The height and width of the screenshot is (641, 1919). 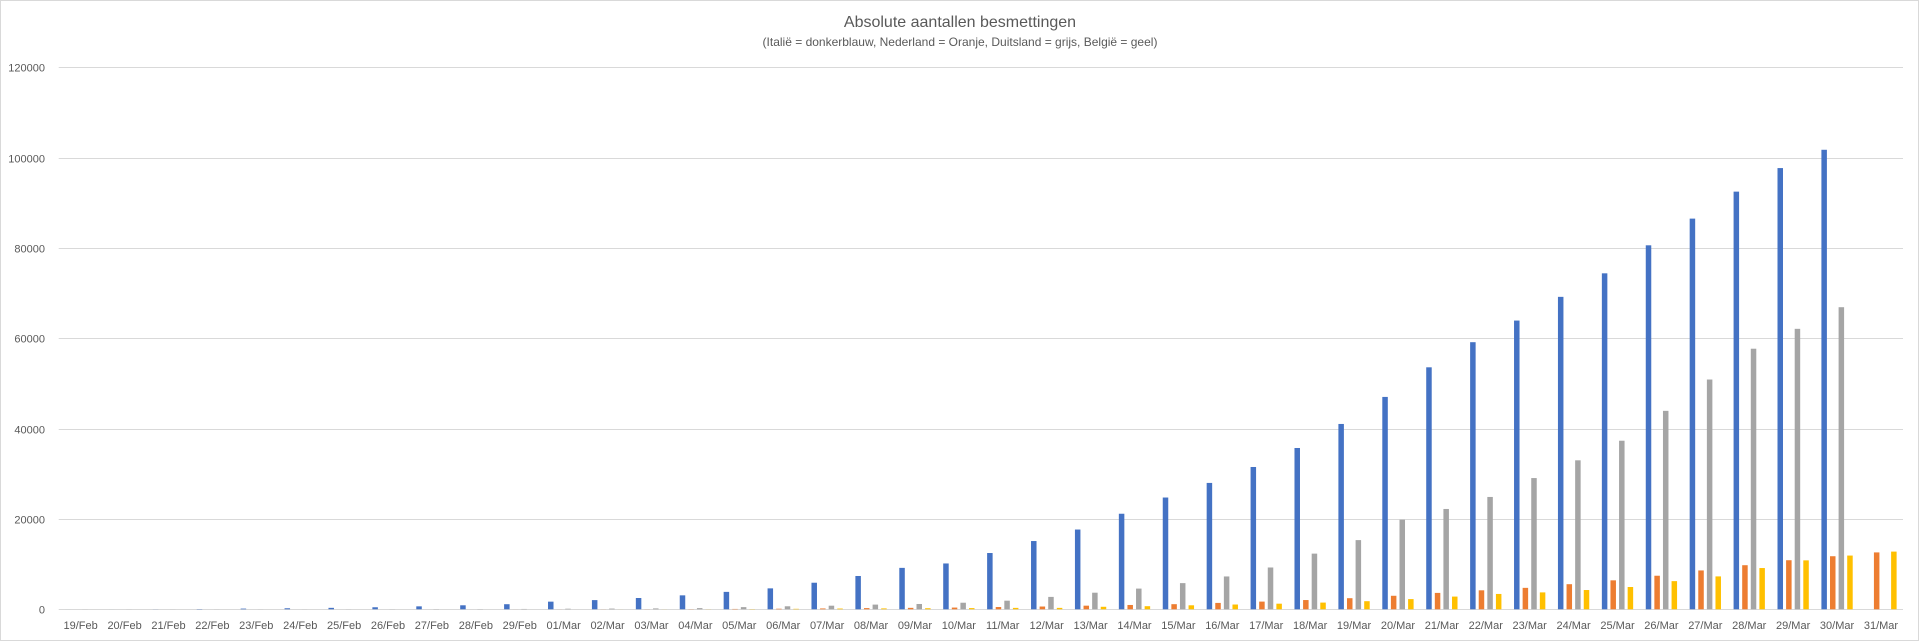 What do you see at coordinates (476, 626) in the screenshot?
I see `x-tick-label: 28/Feb` at bounding box center [476, 626].